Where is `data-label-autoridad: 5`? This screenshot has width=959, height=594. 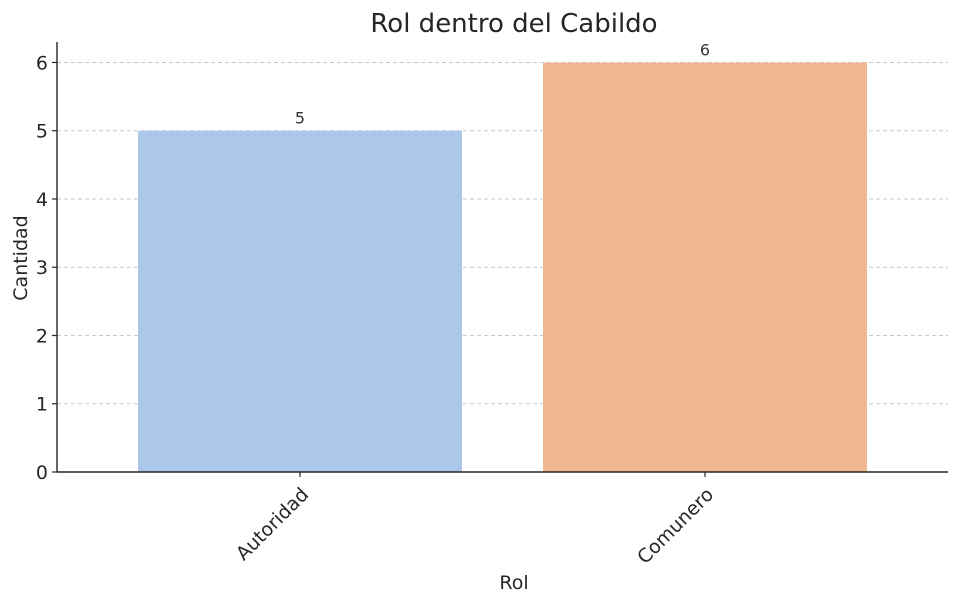 data-label-autoridad: 5 is located at coordinates (300, 118).